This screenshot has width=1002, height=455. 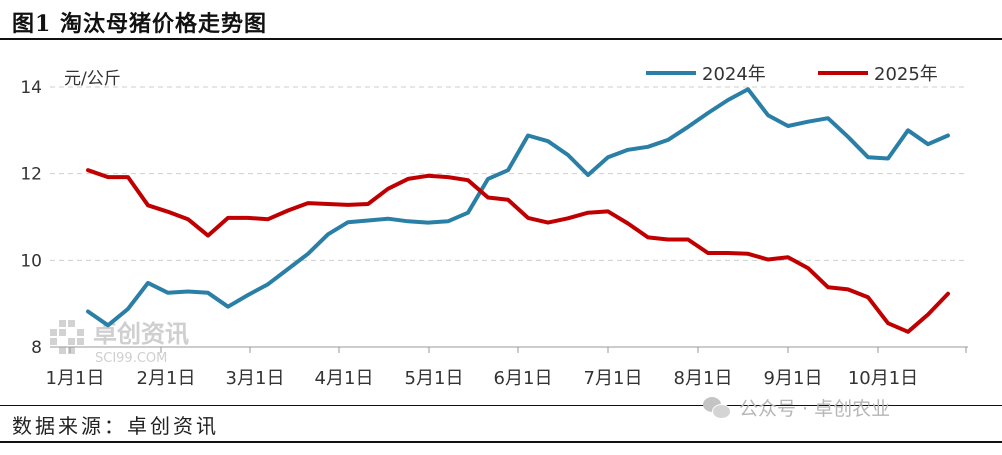 I want to click on x-tick-label: 9月1日, so click(x=793, y=378).